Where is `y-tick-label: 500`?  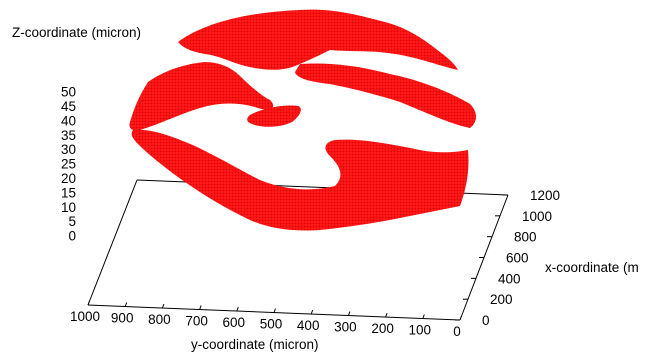 y-tick-label: 500 is located at coordinates (271, 324).